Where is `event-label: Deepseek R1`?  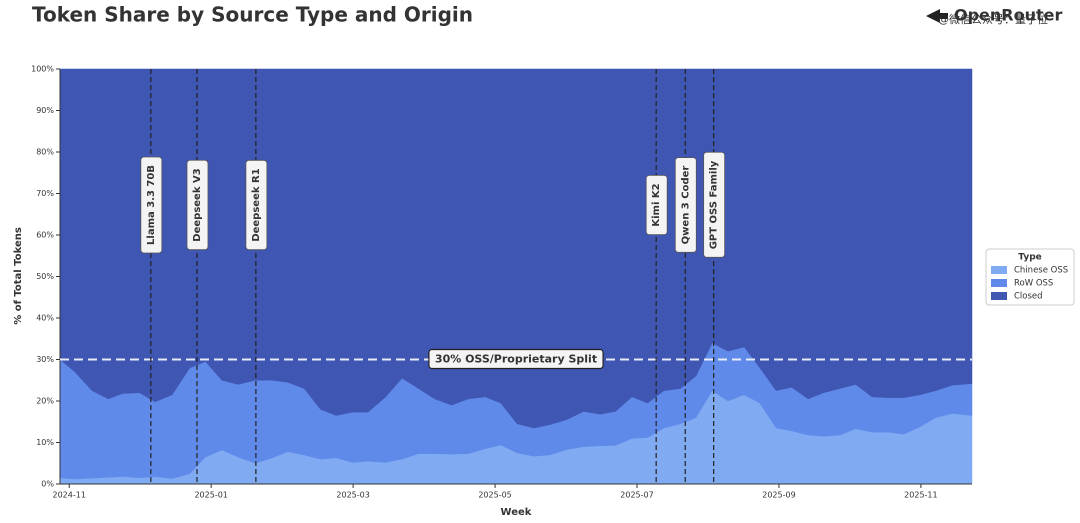 event-label: Deepseek R1 is located at coordinates (256, 204).